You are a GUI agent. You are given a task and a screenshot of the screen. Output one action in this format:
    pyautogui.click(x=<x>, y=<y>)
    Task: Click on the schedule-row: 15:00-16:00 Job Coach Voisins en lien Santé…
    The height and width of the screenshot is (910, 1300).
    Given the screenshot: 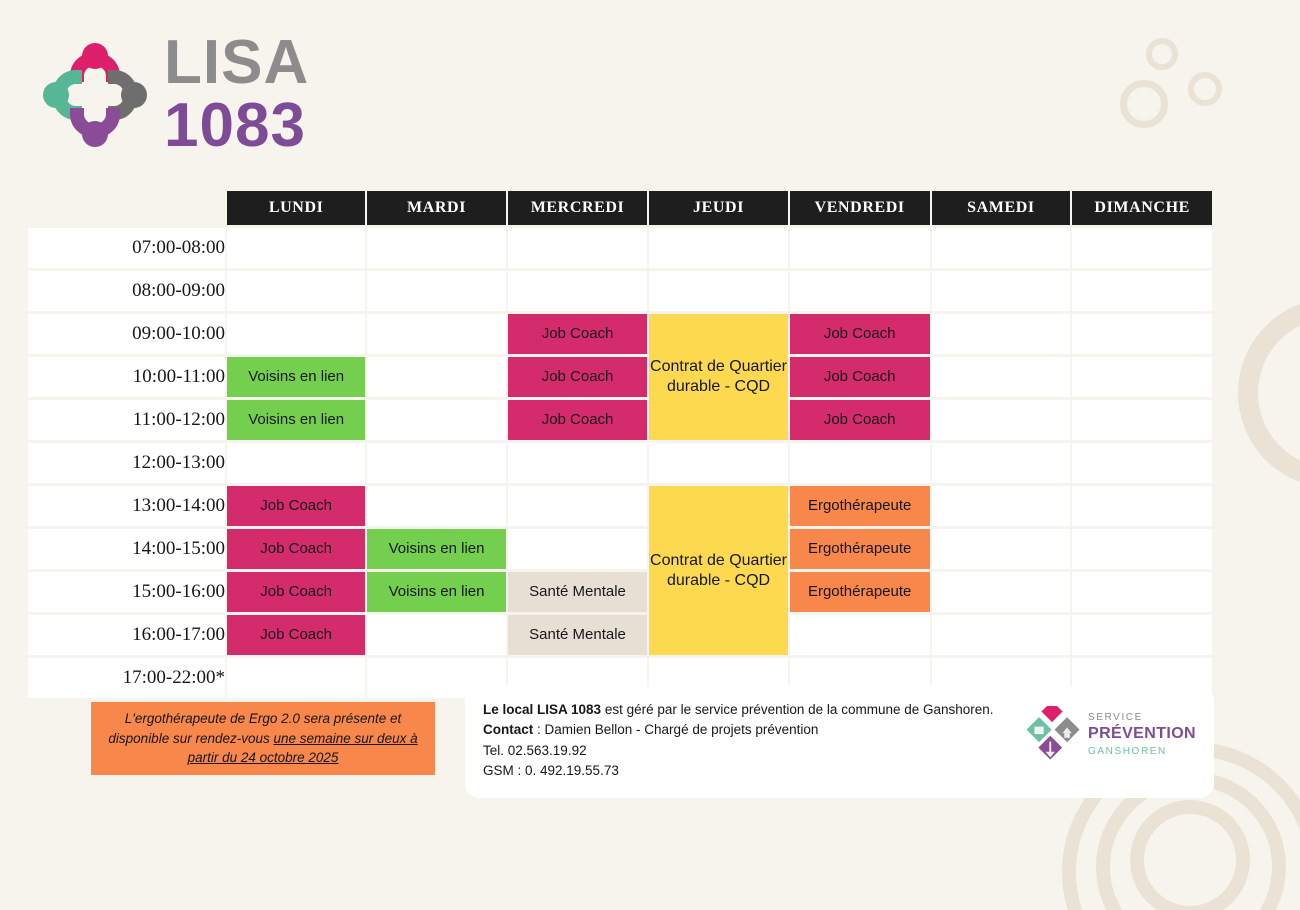 What is the action you would take?
    pyautogui.click(x=620, y=592)
    